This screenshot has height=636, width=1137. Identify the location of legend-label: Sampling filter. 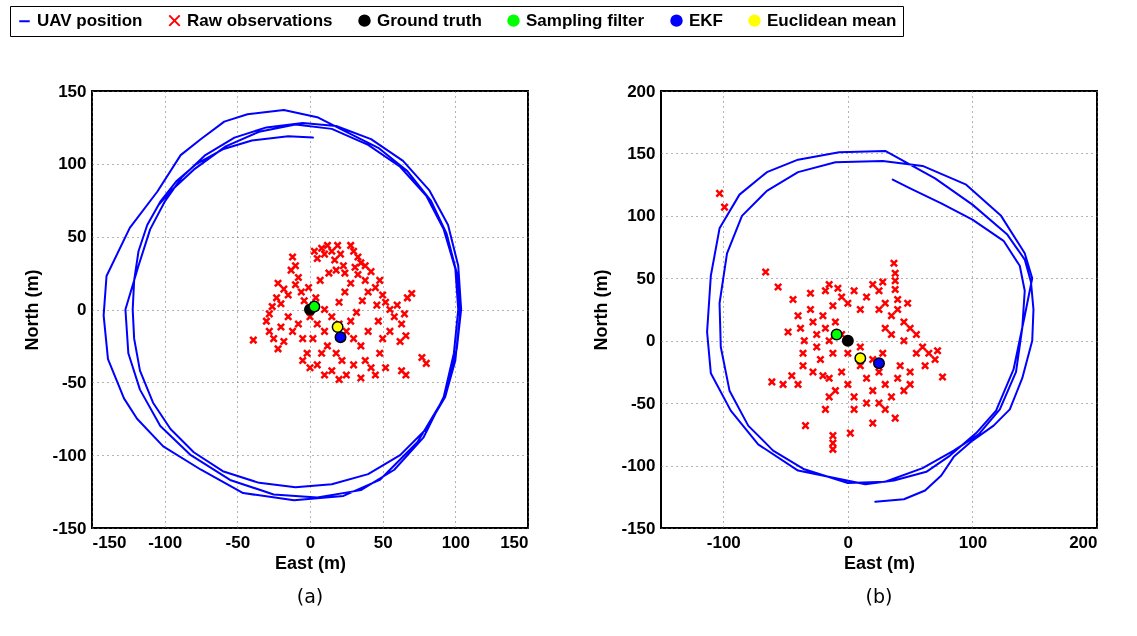
(585, 20).